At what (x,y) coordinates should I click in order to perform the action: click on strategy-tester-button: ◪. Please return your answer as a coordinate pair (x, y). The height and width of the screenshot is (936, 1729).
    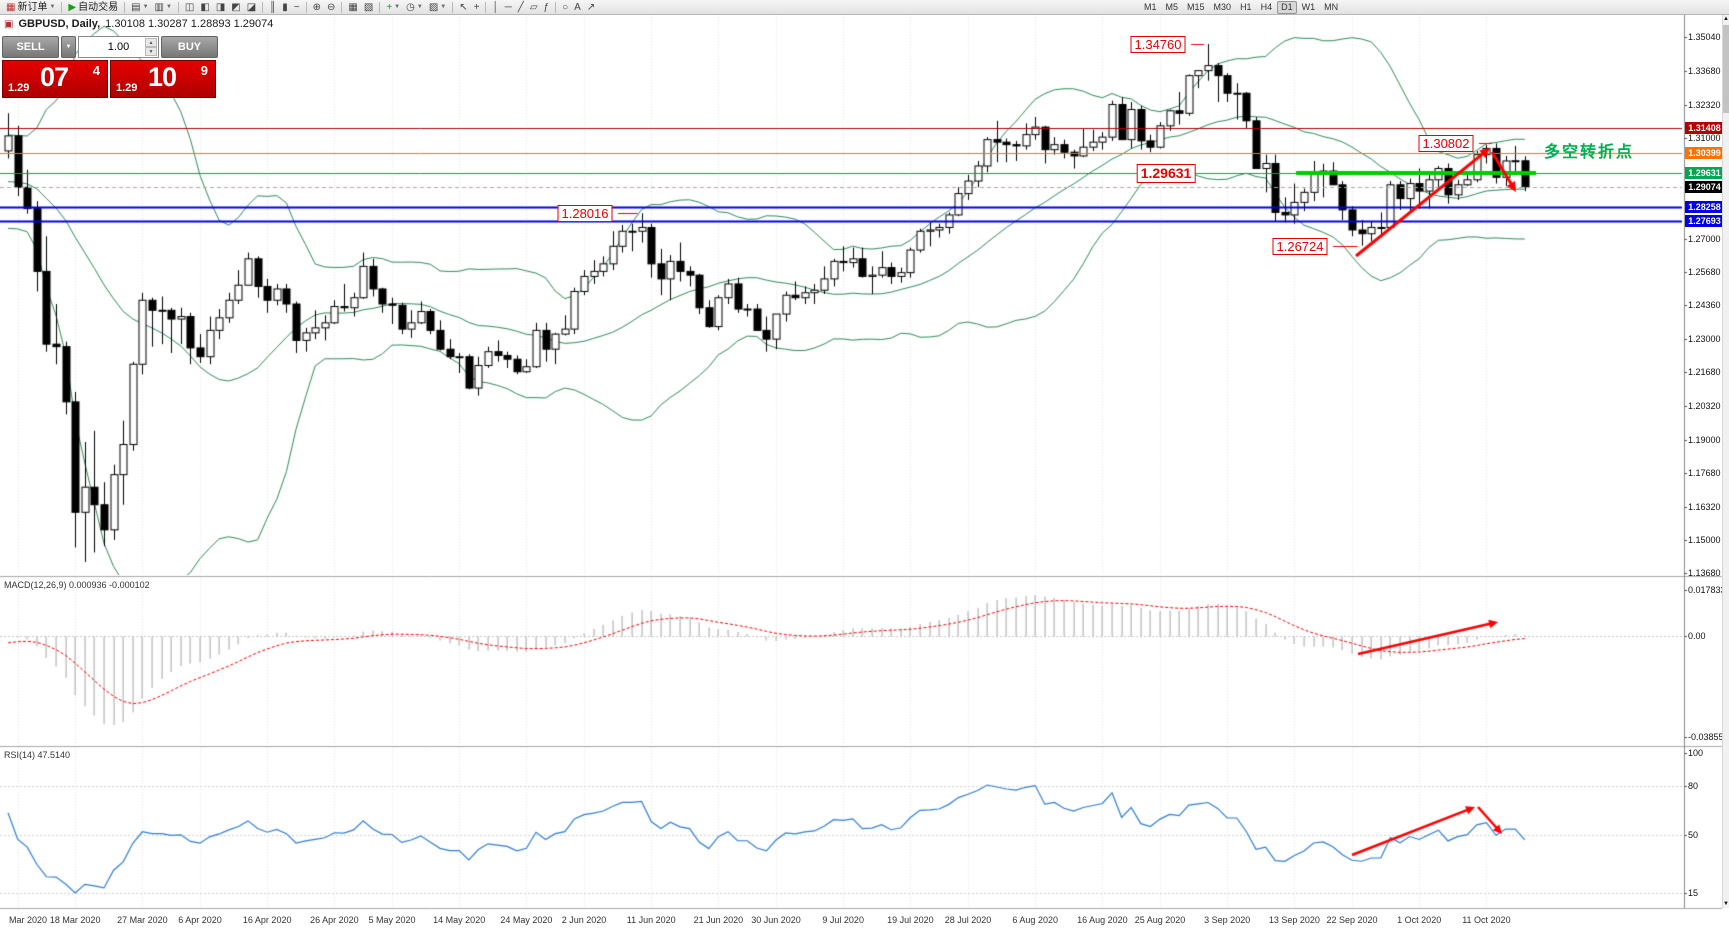
    Looking at the image, I should click on (251, 7).